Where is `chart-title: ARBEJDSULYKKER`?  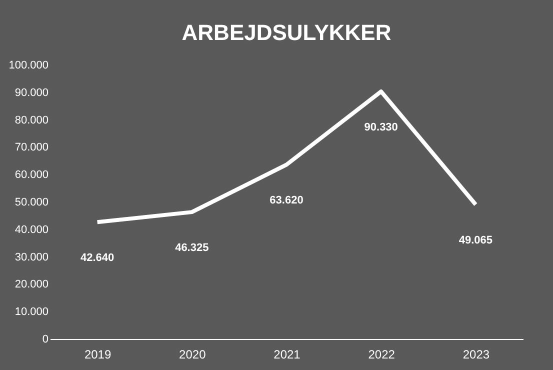 chart-title: ARBEJDSULYKKER is located at coordinates (287, 32).